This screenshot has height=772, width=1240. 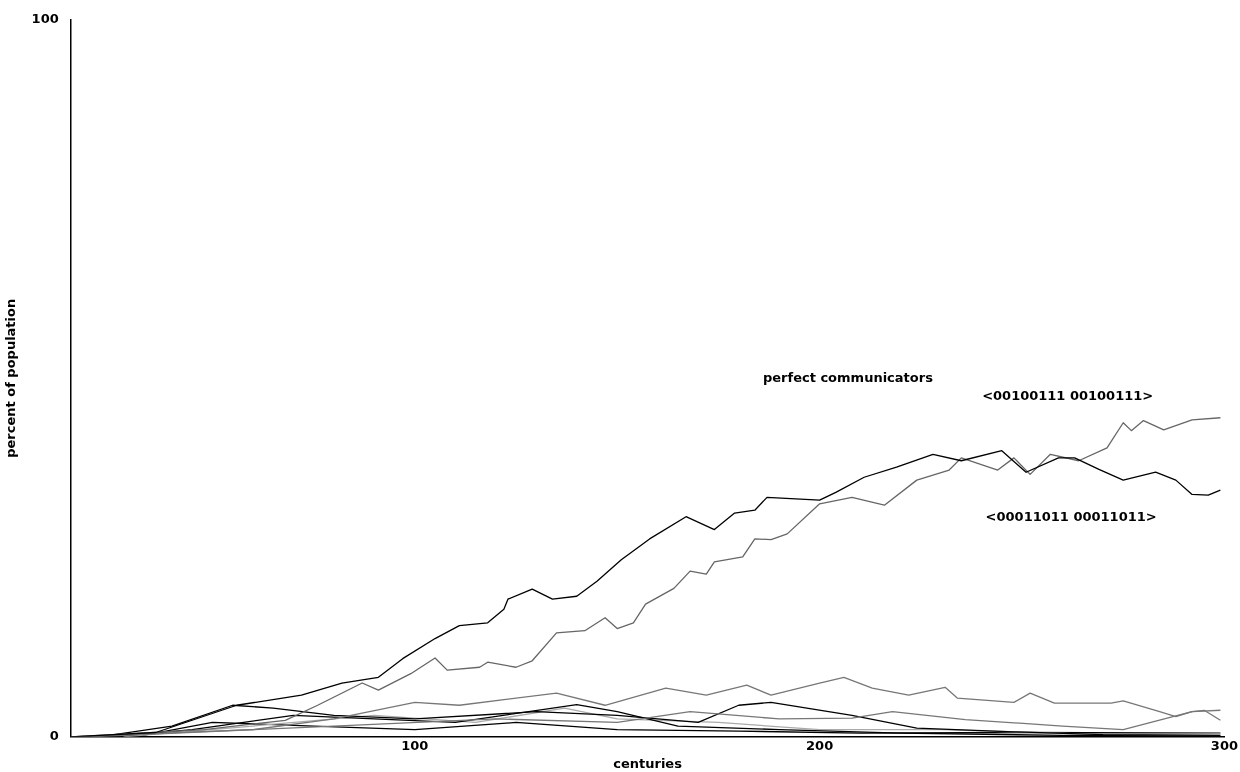 What do you see at coordinates (1224, 745) in the screenshot?
I see `x-tick-label: 300` at bounding box center [1224, 745].